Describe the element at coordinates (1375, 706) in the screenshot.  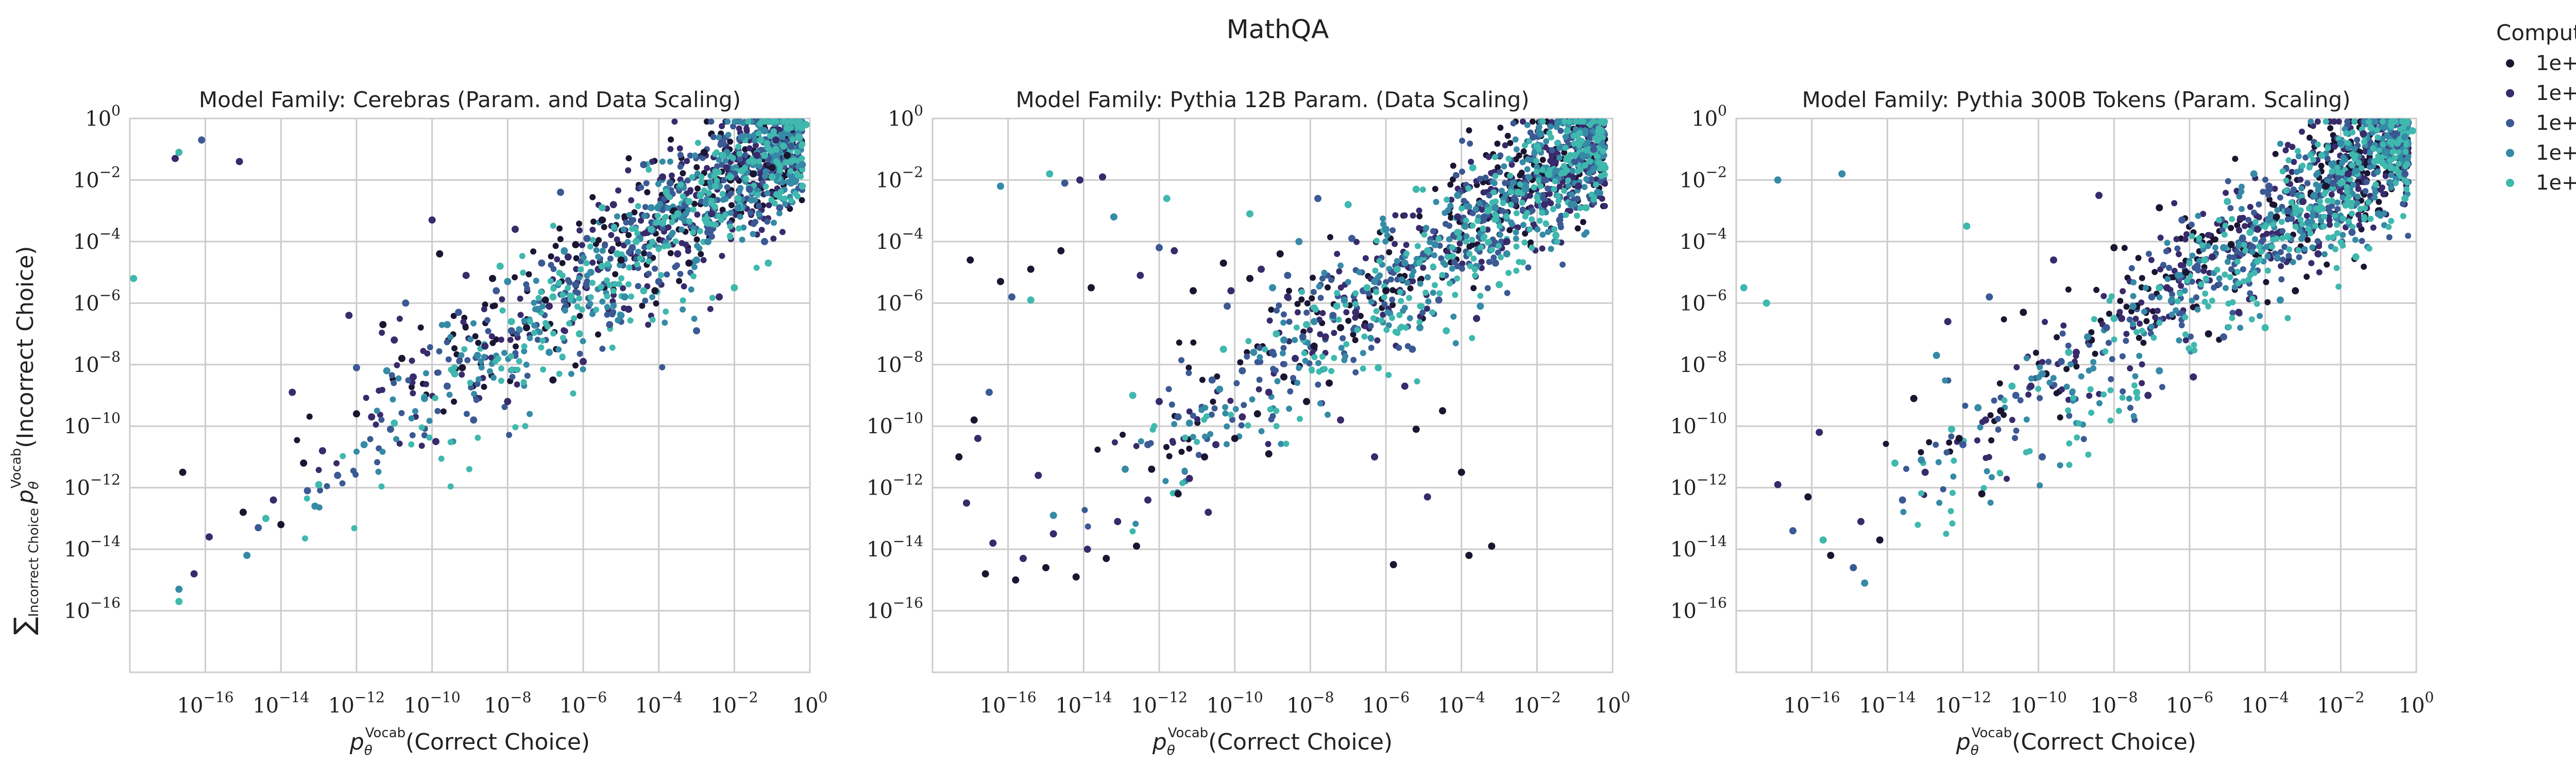
I see `x-tick-base: 10` at that location.